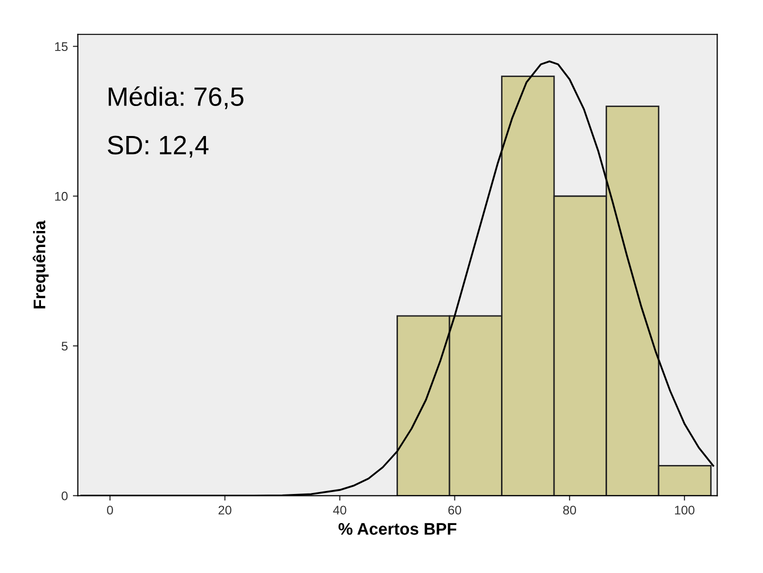  I want to click on y-tick-label: 0, so click(65, 495).